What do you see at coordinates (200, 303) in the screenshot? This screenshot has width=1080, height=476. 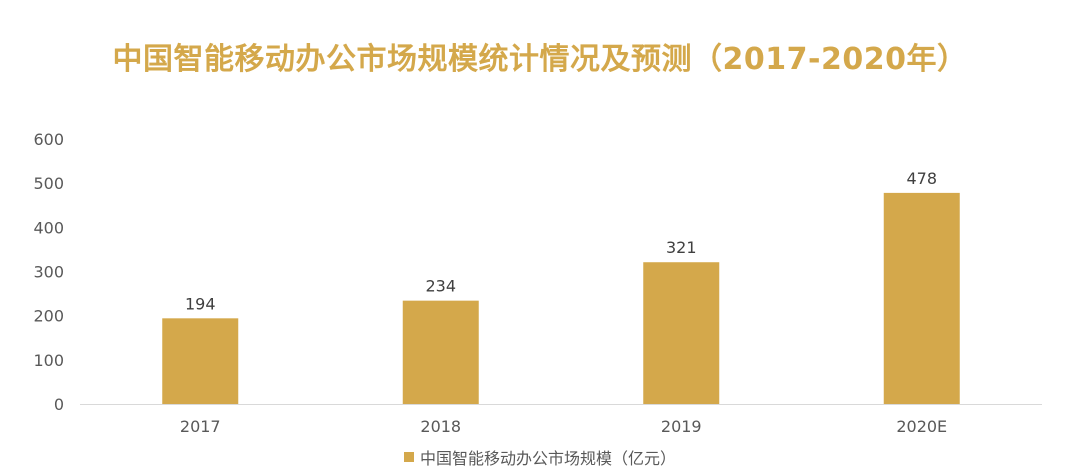 I see `data-label: 194` at bounding box center [200, 303].